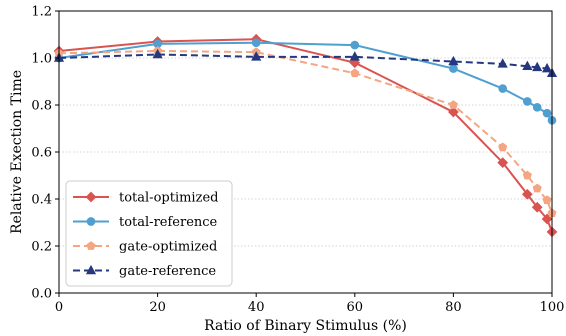 The image size is (566, 336). I want to click on legend-marker-gate-reference, so click(91, 269).